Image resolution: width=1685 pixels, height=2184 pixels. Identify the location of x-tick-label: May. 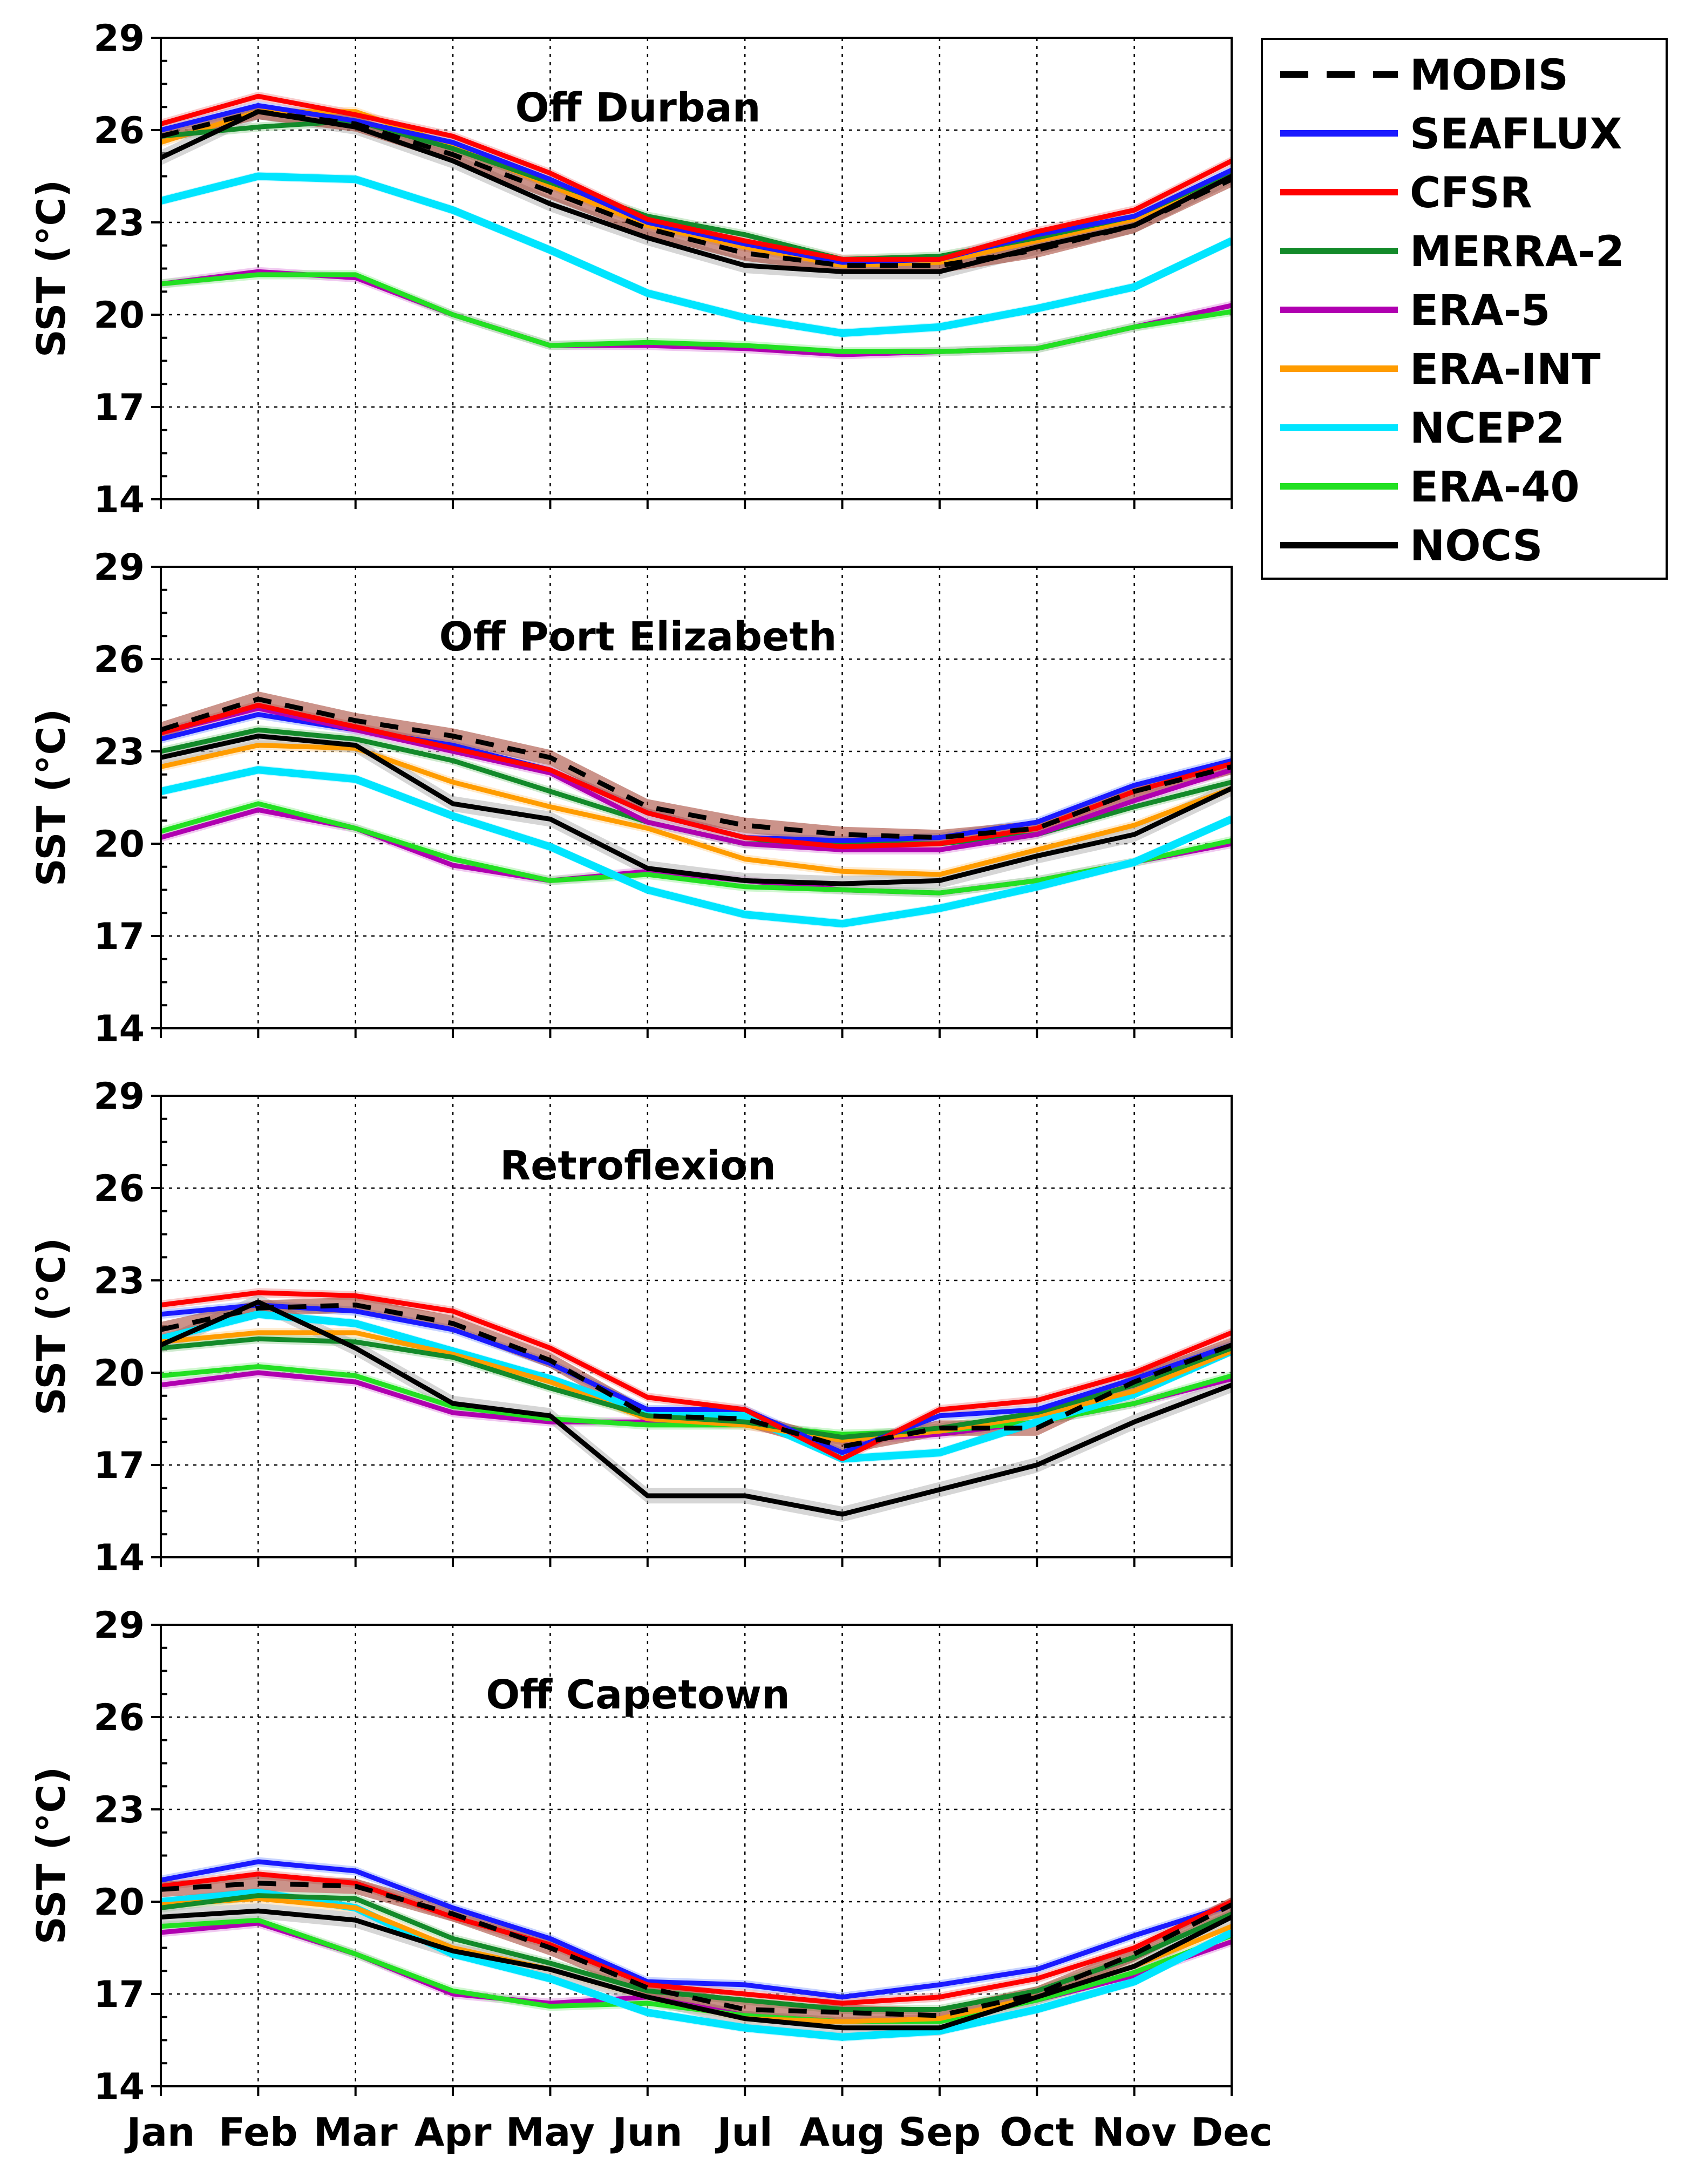
(550, 2132).